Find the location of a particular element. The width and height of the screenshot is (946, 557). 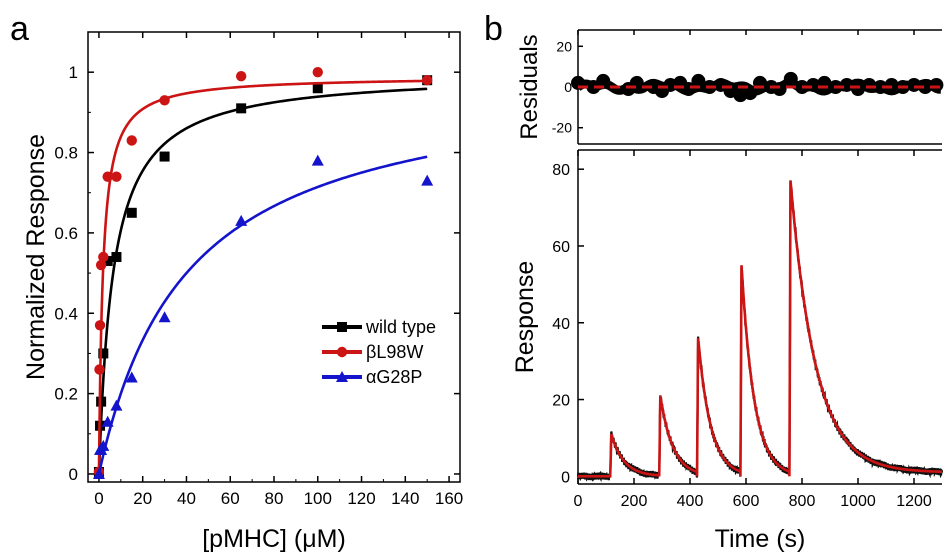

y-tick-label: 0.4 is located at coordinates (66, 313).